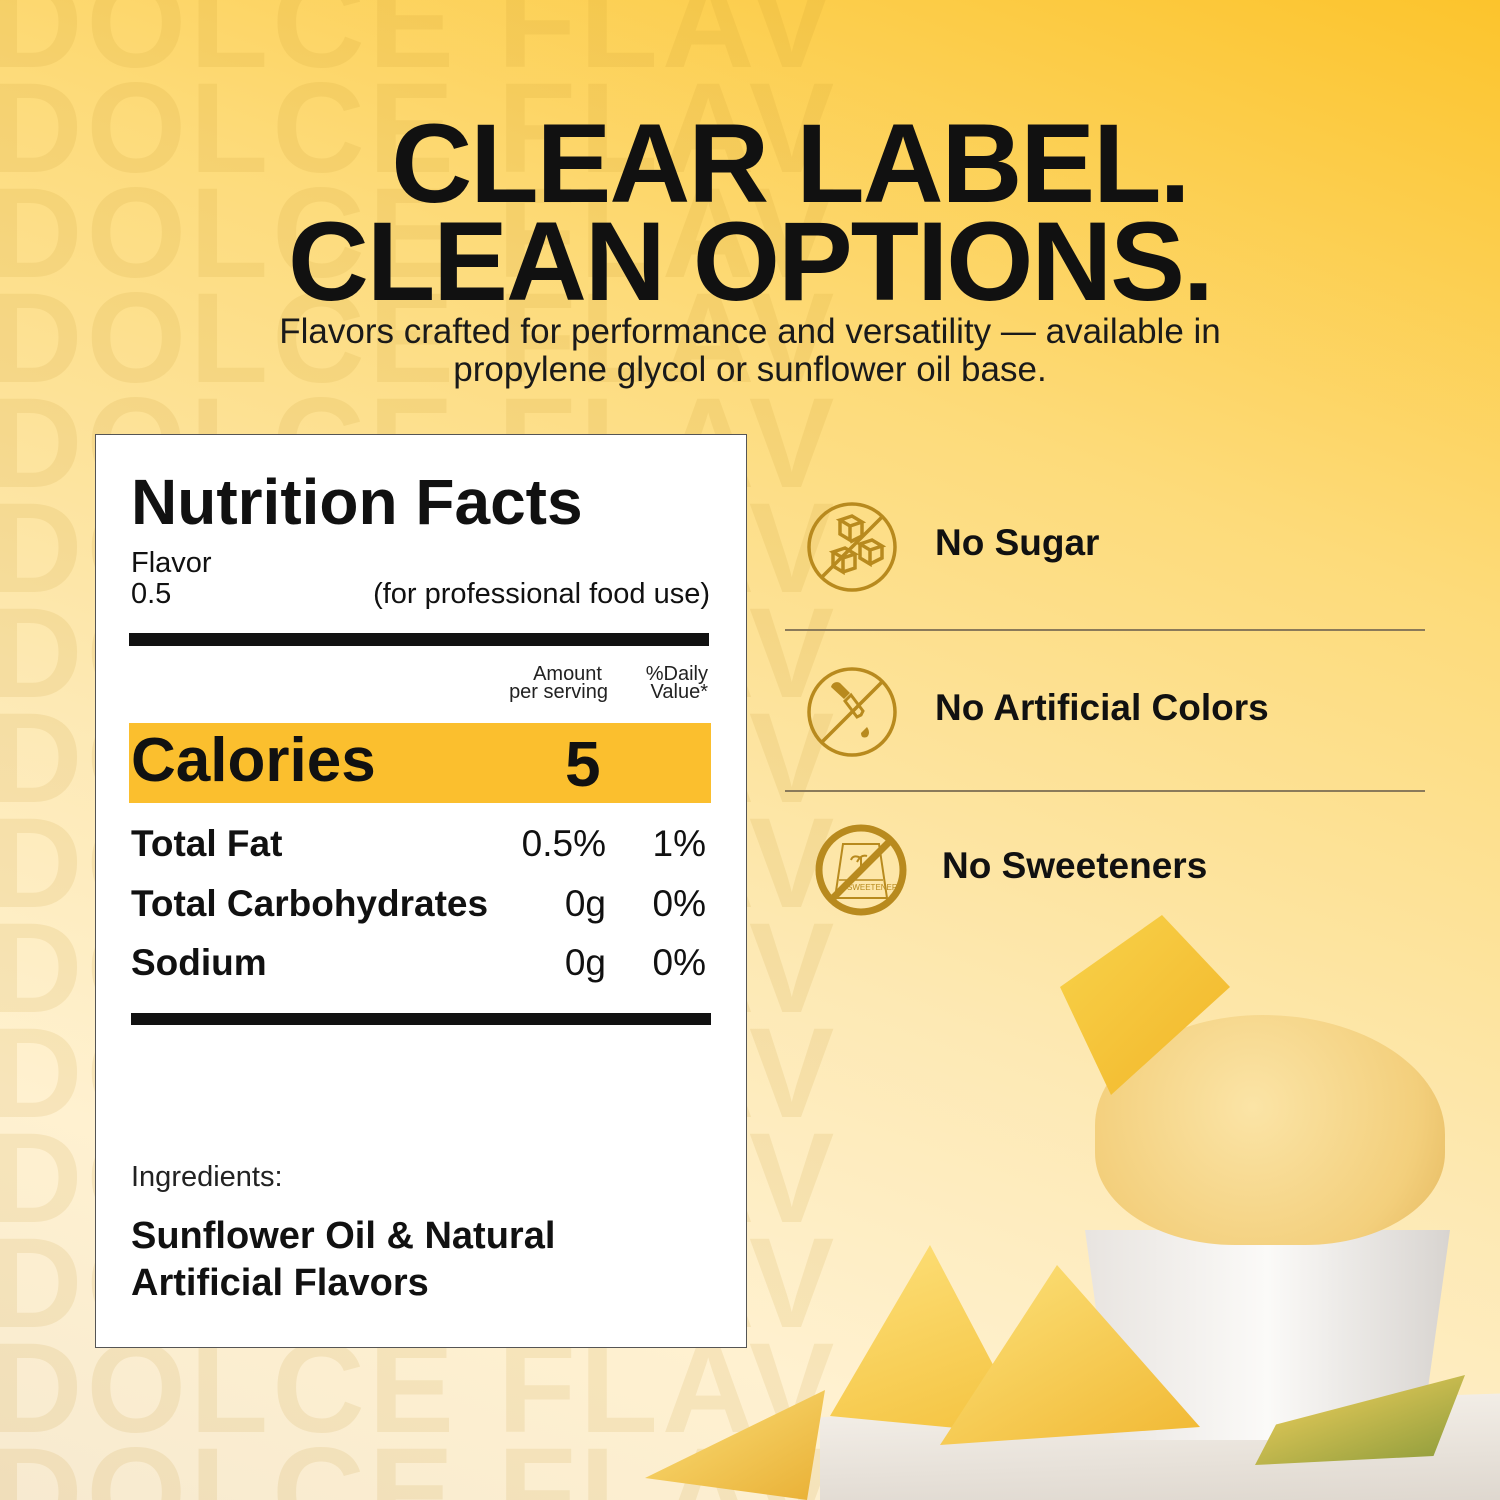 This screenshot has width=1500, height=1500. What do you see at coordinates (679, 692) in the screenshot?
I see `dv-header-2: Value*` at bounding box center [679, 692].